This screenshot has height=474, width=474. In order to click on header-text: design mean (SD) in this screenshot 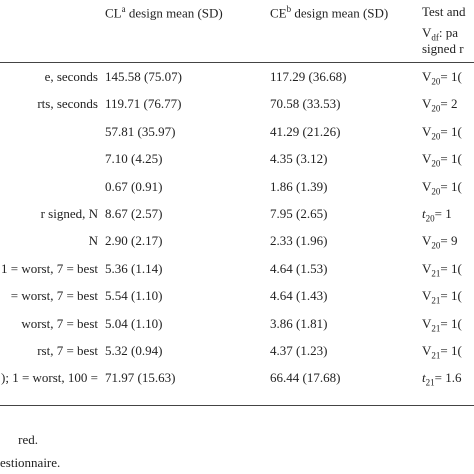, I will do `click(340, 13)`.